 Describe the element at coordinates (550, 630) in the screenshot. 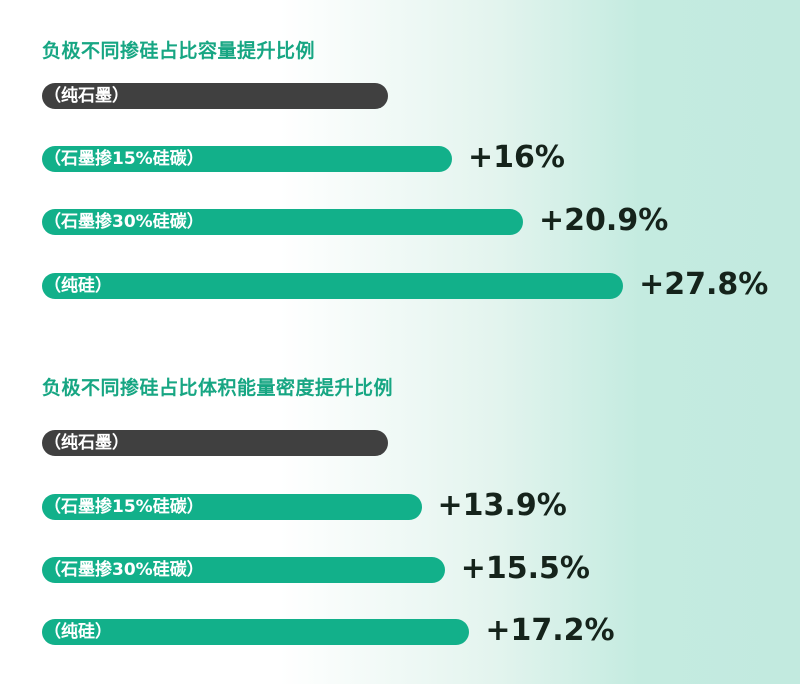

I see `value-label: +17.2%` at that location.